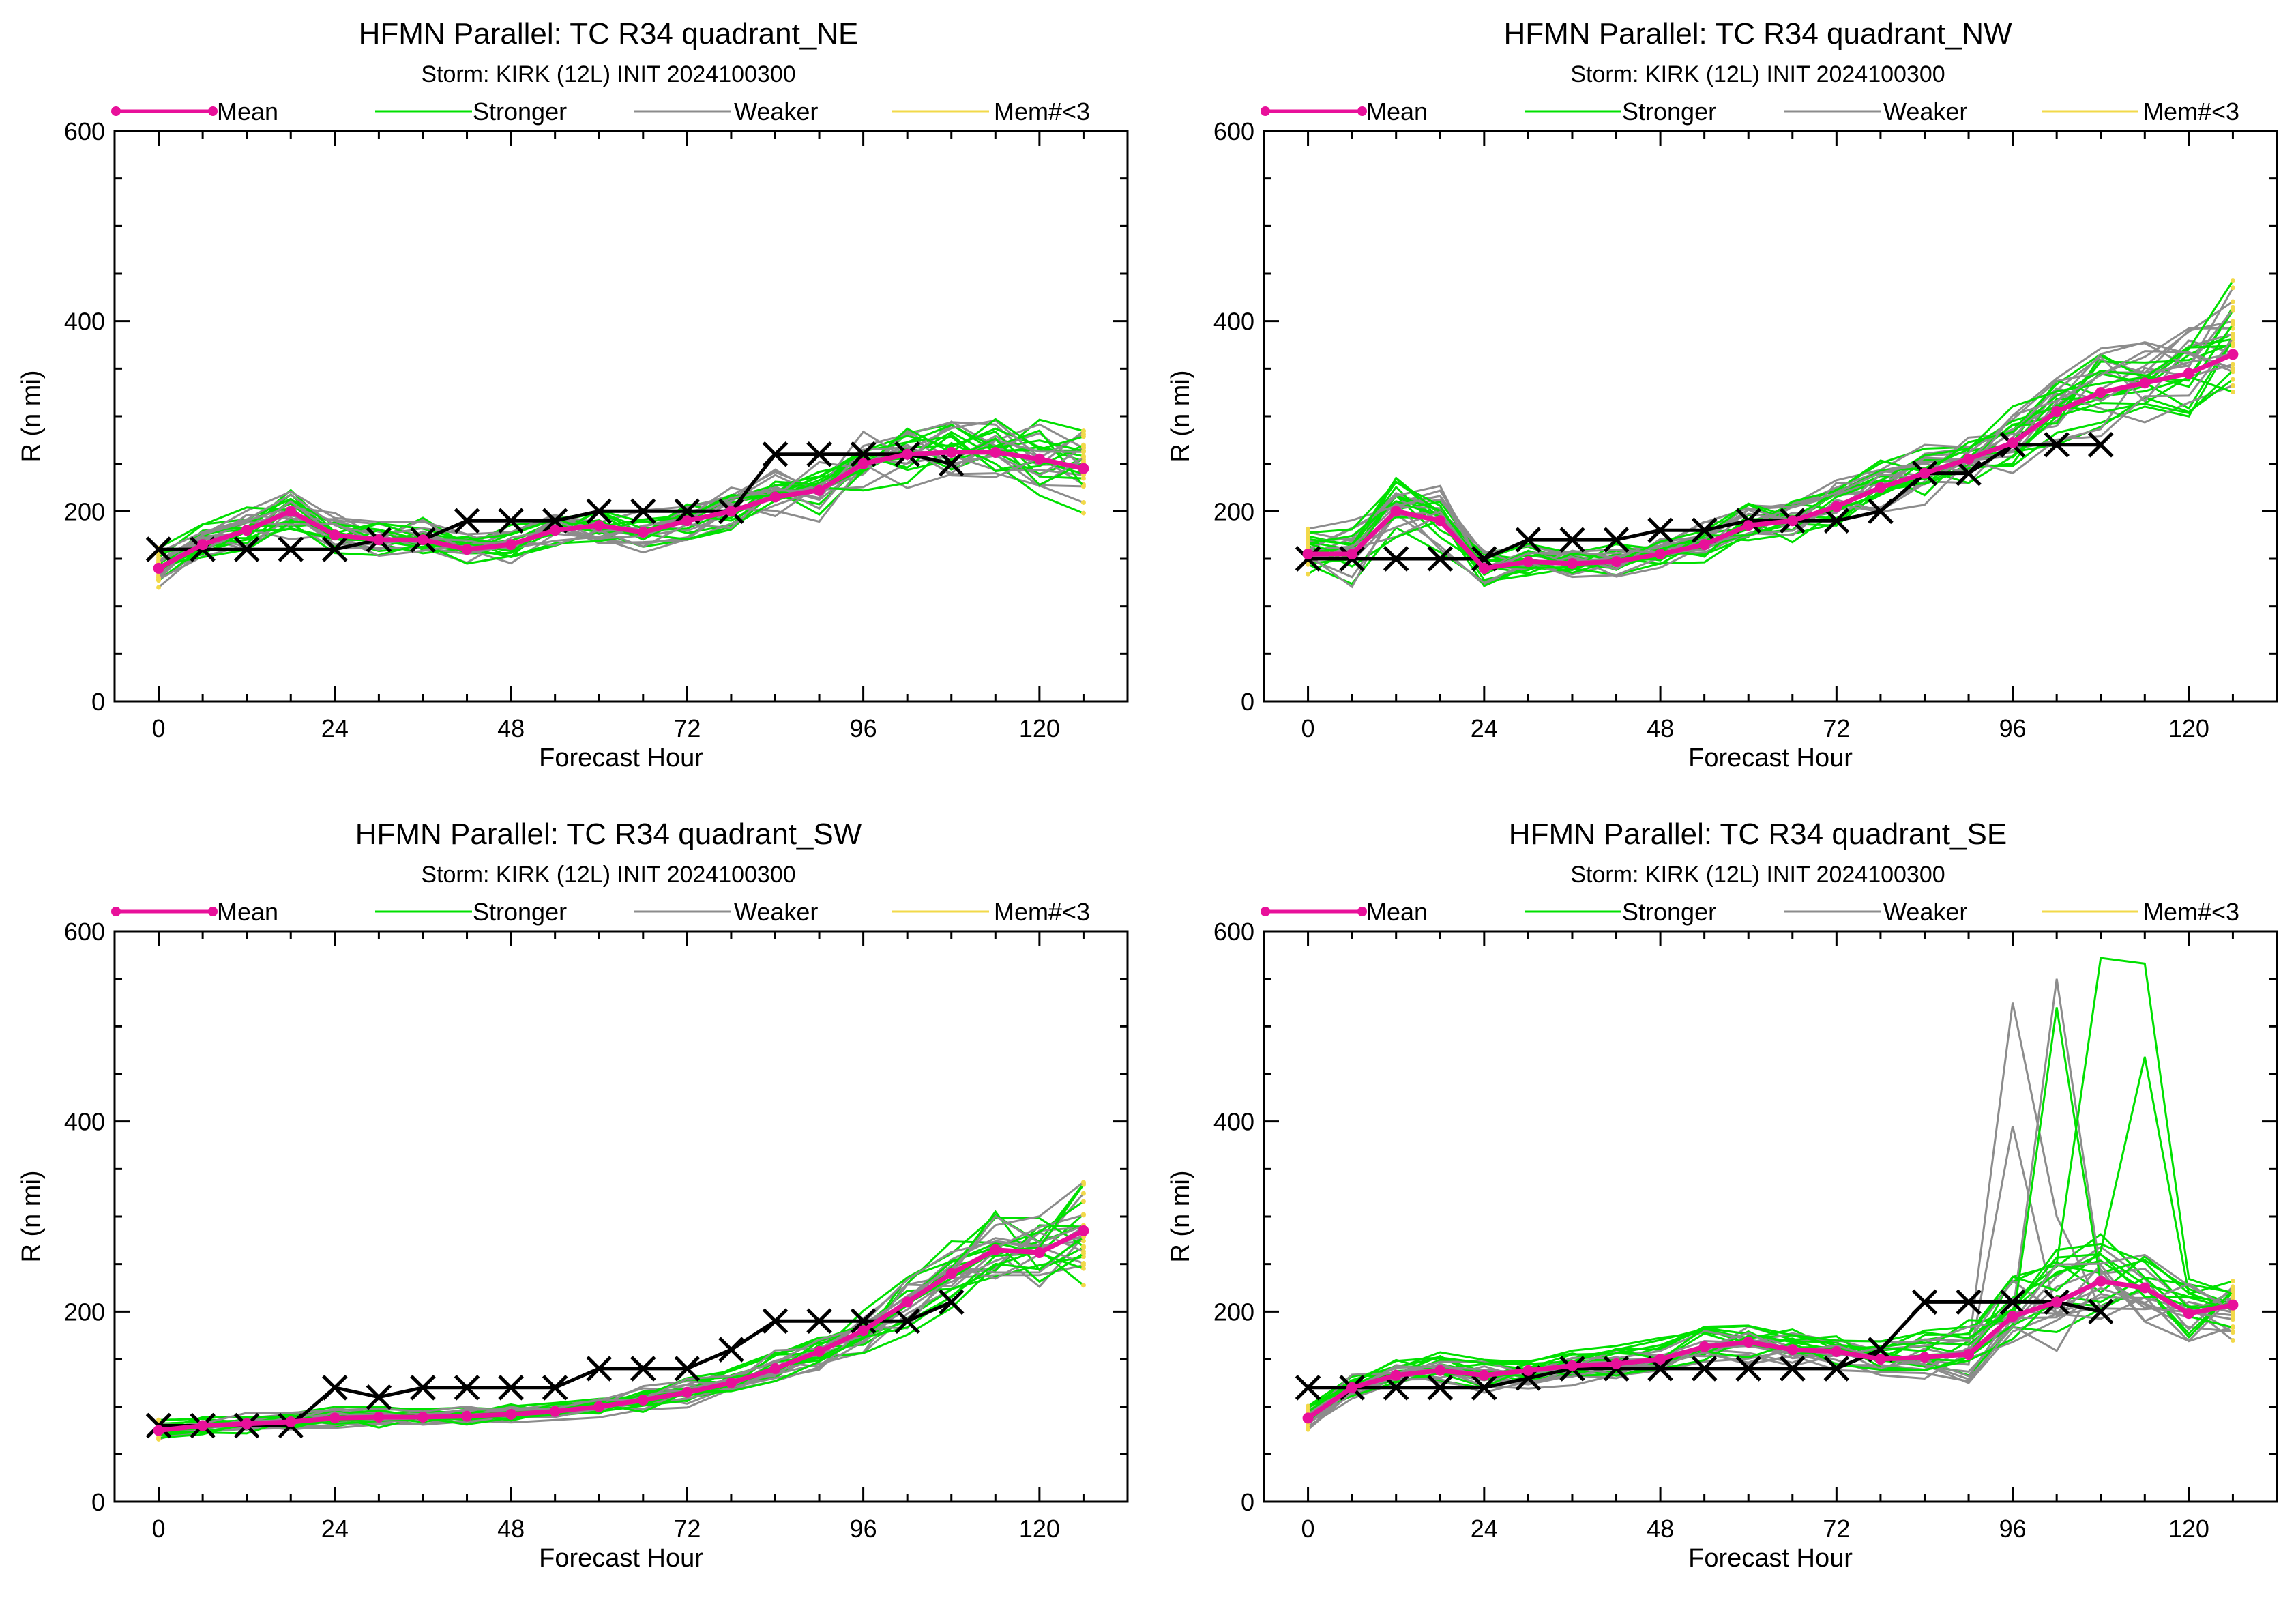 This screenshot has width=2296, height=1602. I want to click on legend-label-stronger: Stronger, so click(520, 912).